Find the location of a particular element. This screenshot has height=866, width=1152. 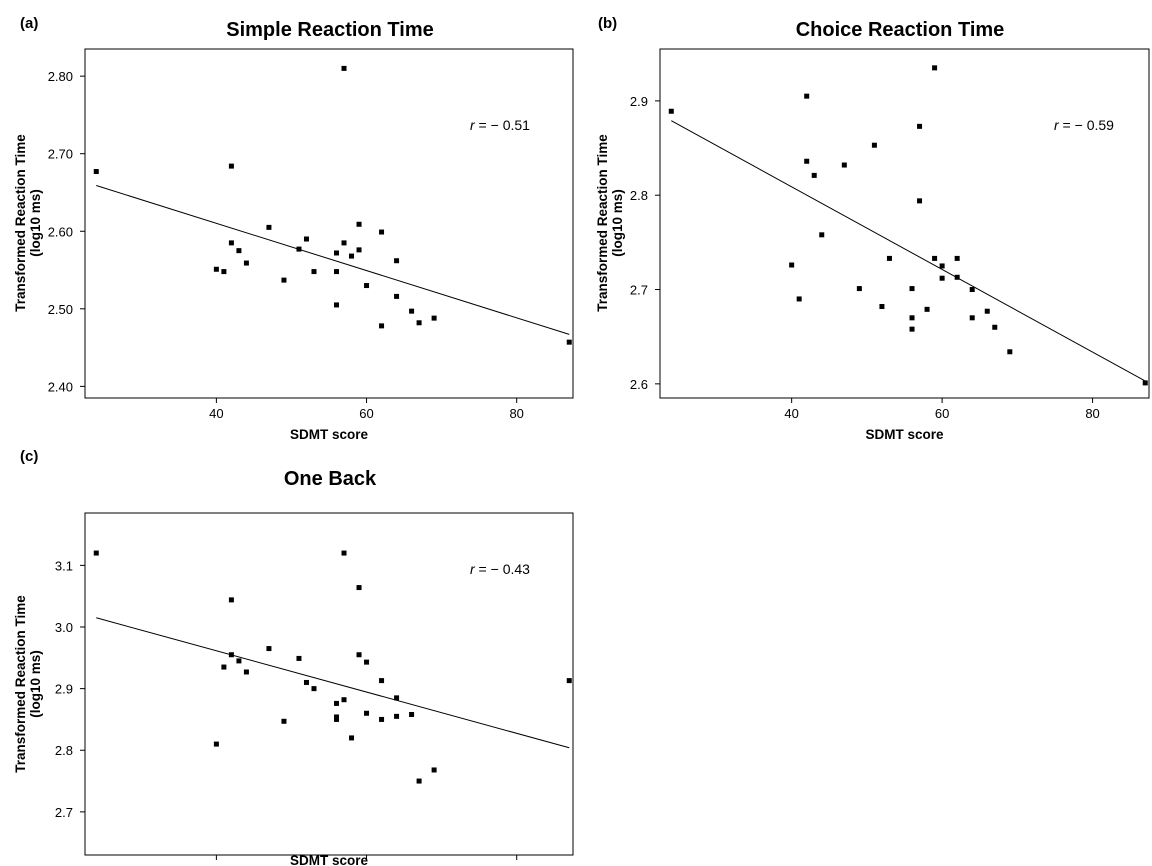

panel-letter: (a) is located at coordinates (29, 23).